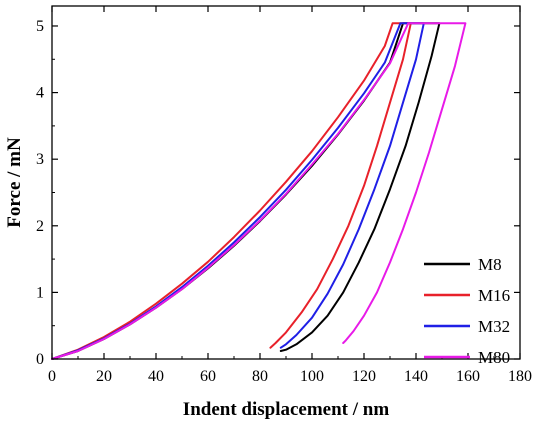 The height and width of the screenshot is (424, 550). I want to click on x-tick-label: 140, so click(416, 376).